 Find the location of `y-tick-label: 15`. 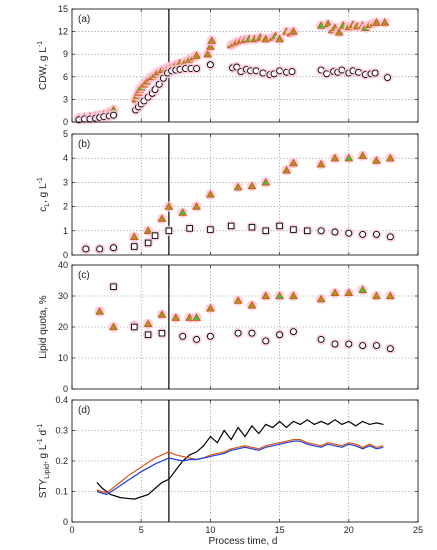

y-tick-label: 15 is located at coordinates (63, 9).